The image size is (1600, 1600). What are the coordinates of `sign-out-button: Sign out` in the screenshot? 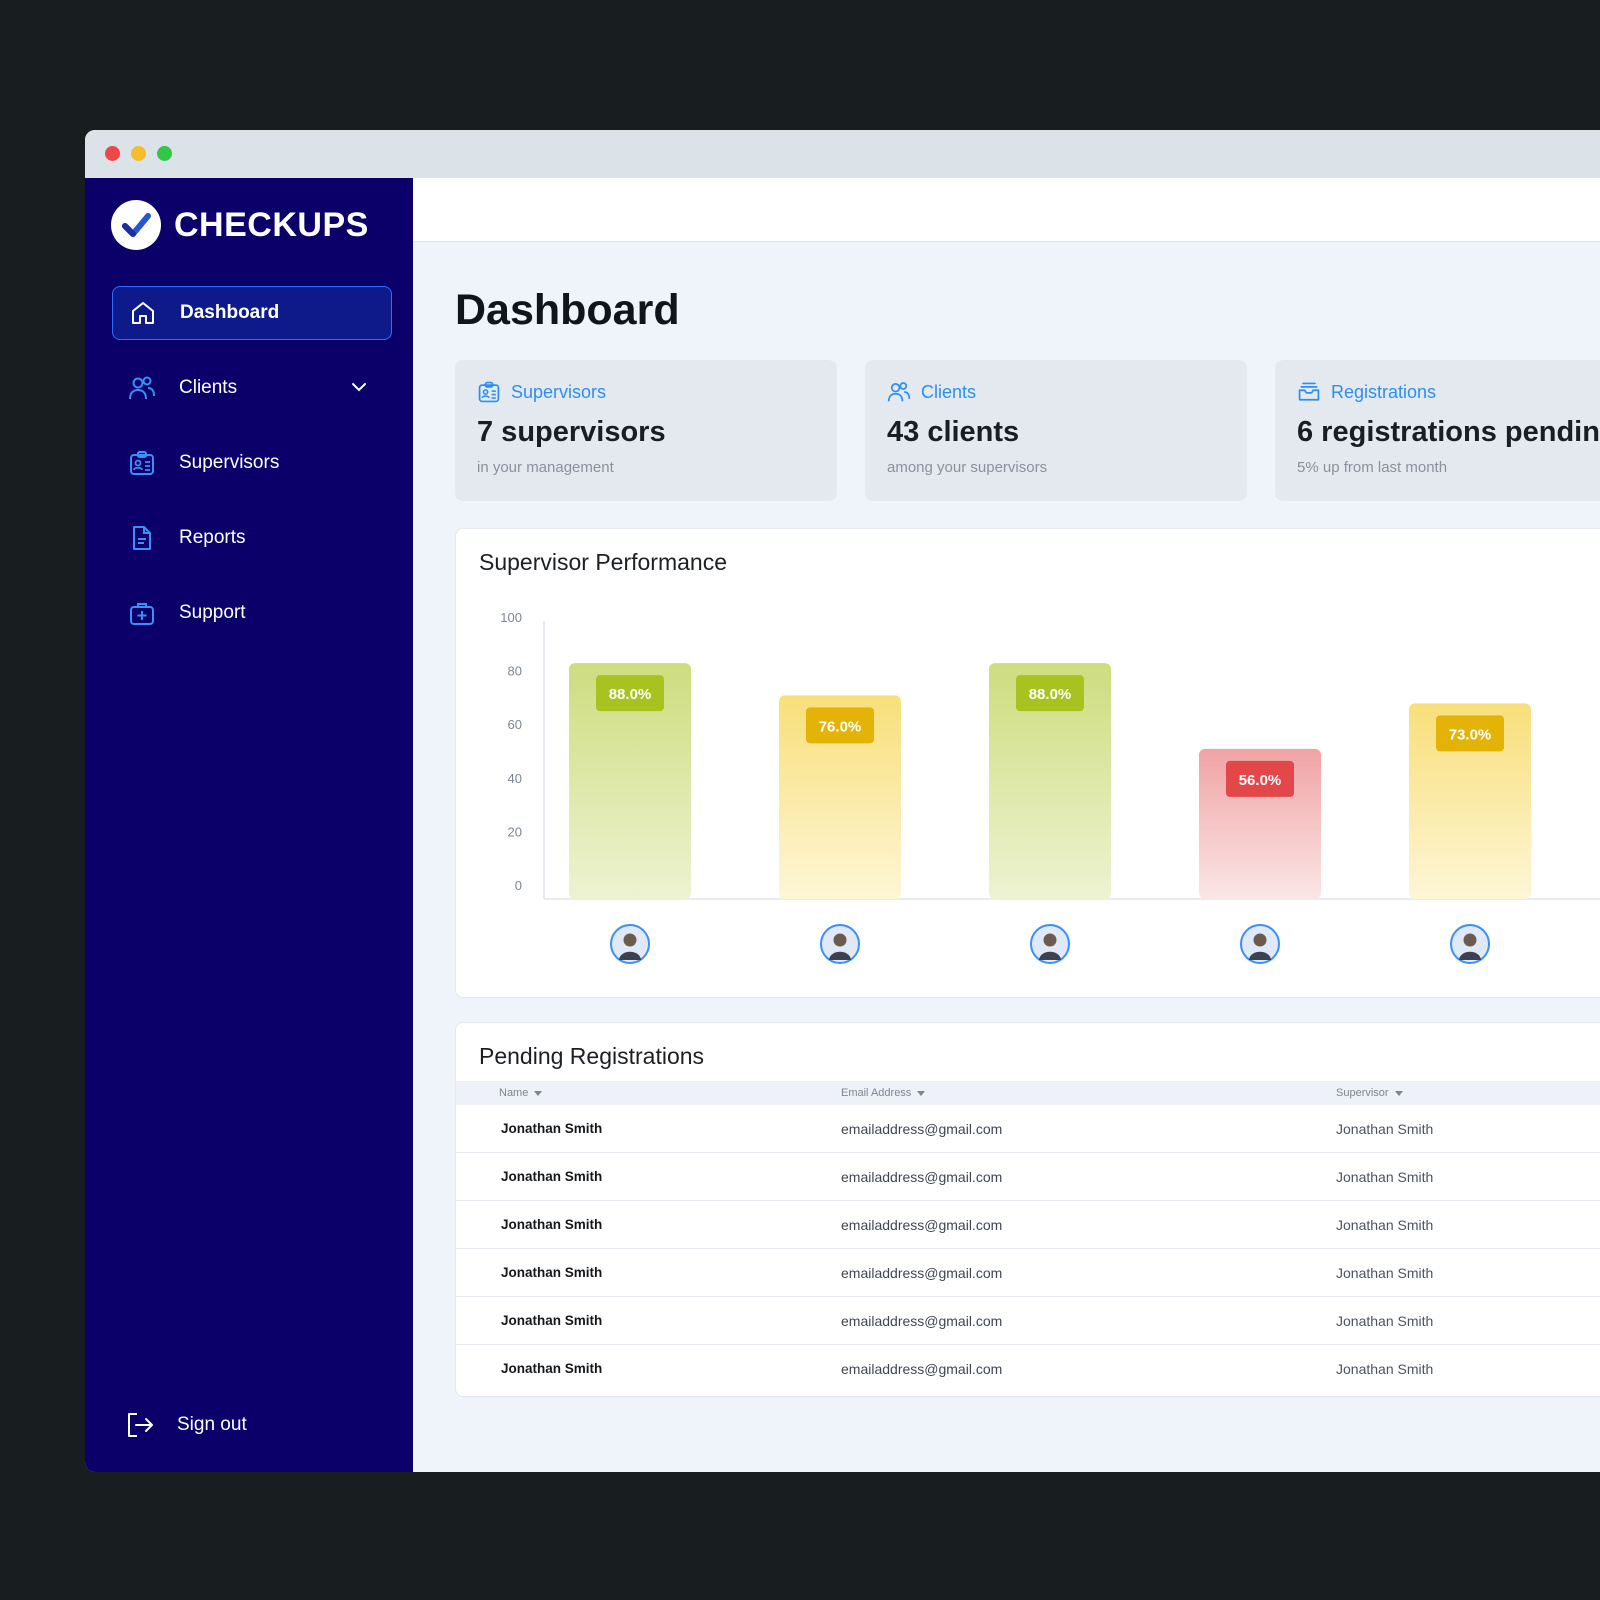 It's located at (186, 1425).